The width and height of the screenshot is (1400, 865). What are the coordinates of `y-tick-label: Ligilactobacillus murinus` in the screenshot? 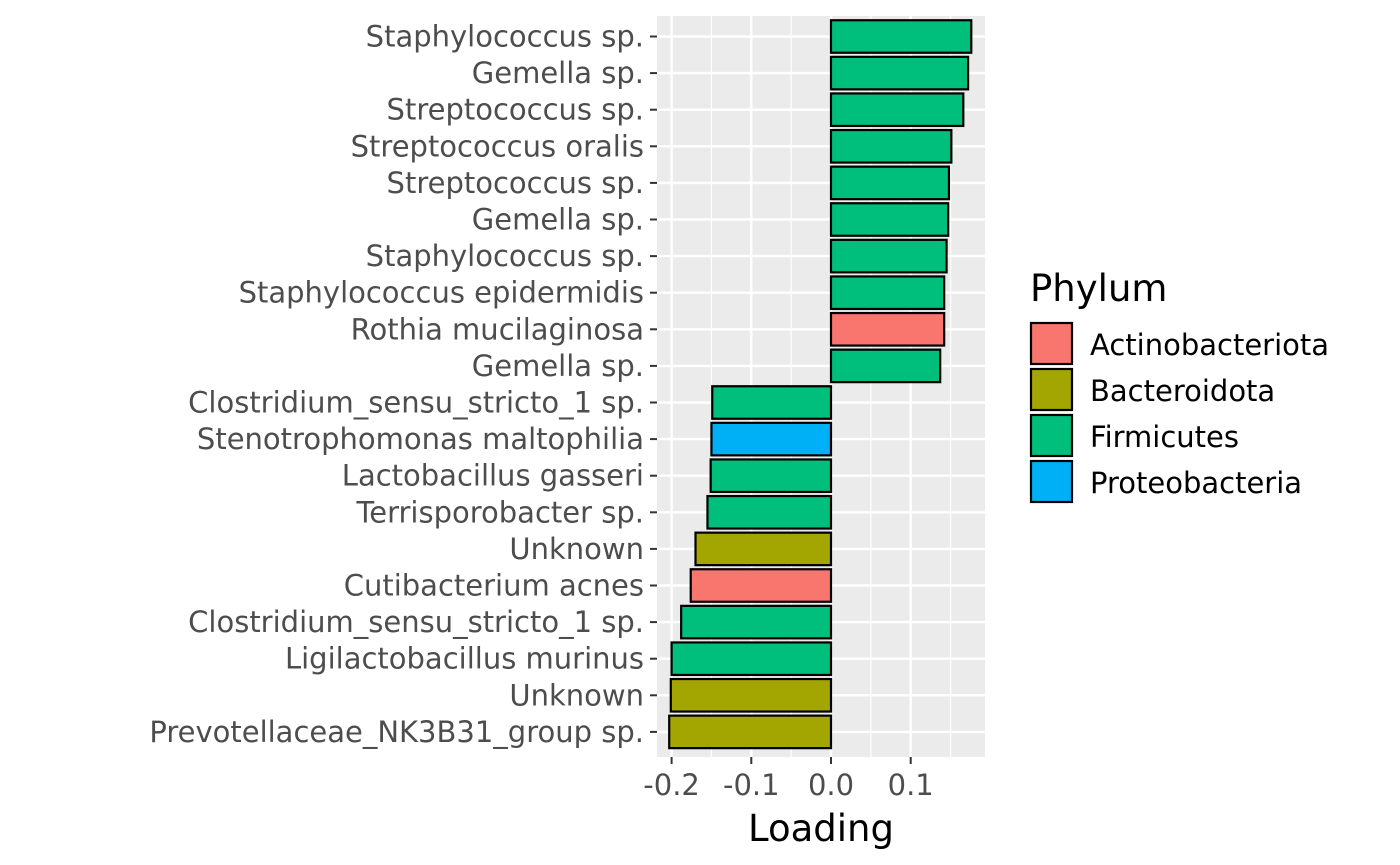 It's located at (464, 659).